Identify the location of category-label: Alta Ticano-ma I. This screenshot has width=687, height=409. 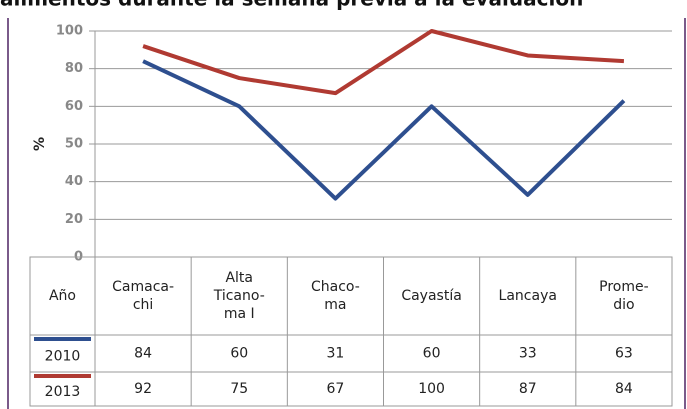
(239, 296).